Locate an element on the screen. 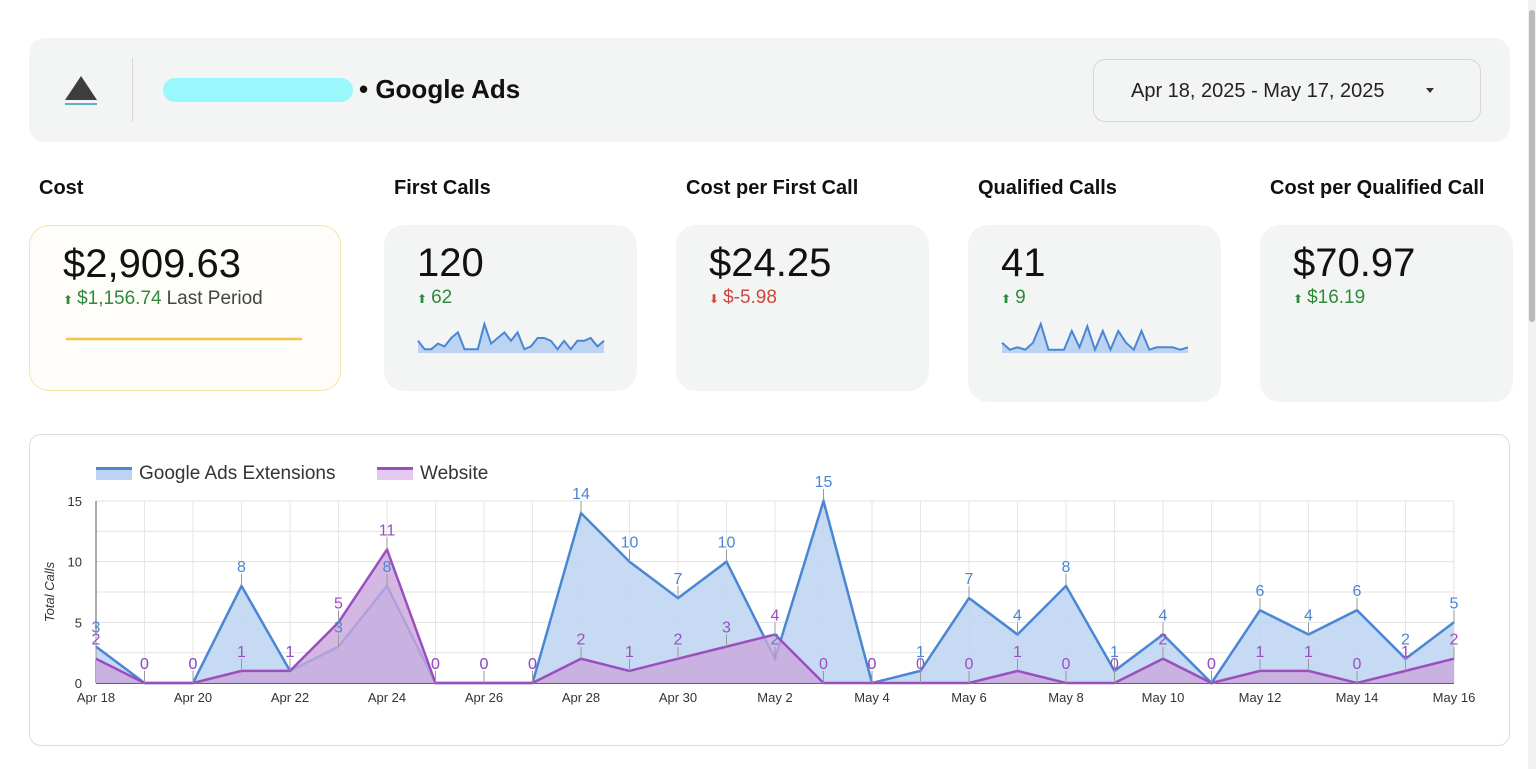 The image size is (1536, 769). kpi-label-cost-per-qualified-call: Cost per Qualified Call is located at coordinates (1377, 188).